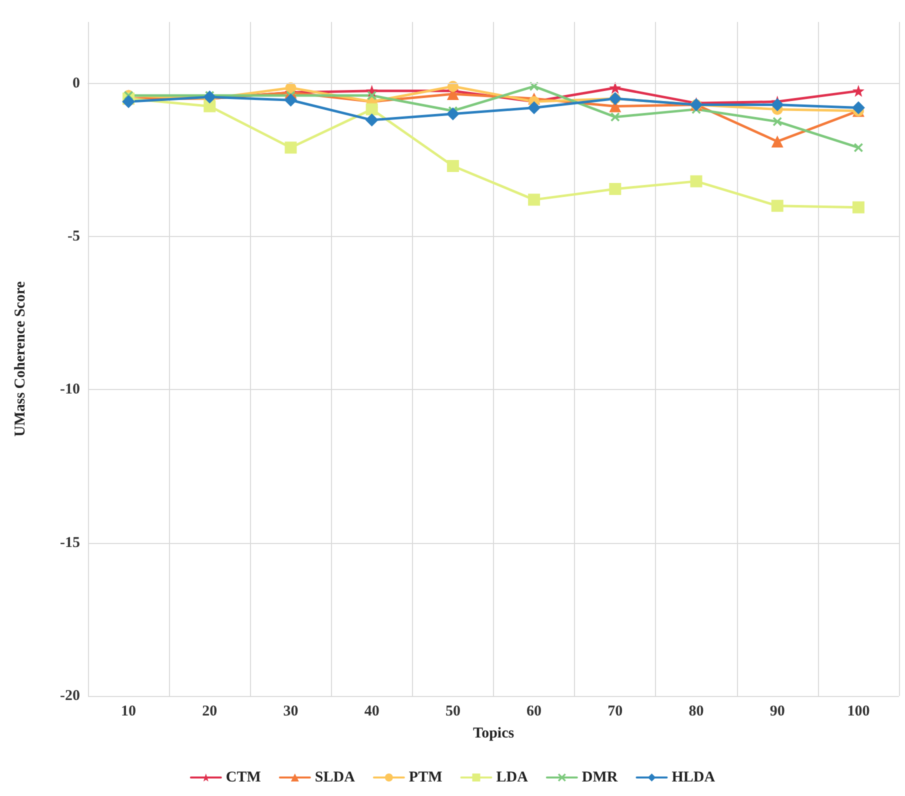 This screenshot has height=796, width=905. Describe the element at coordinates (20, 359) in the screenshot. I see `y-axis-title: UMass Coherence Score` at that location.